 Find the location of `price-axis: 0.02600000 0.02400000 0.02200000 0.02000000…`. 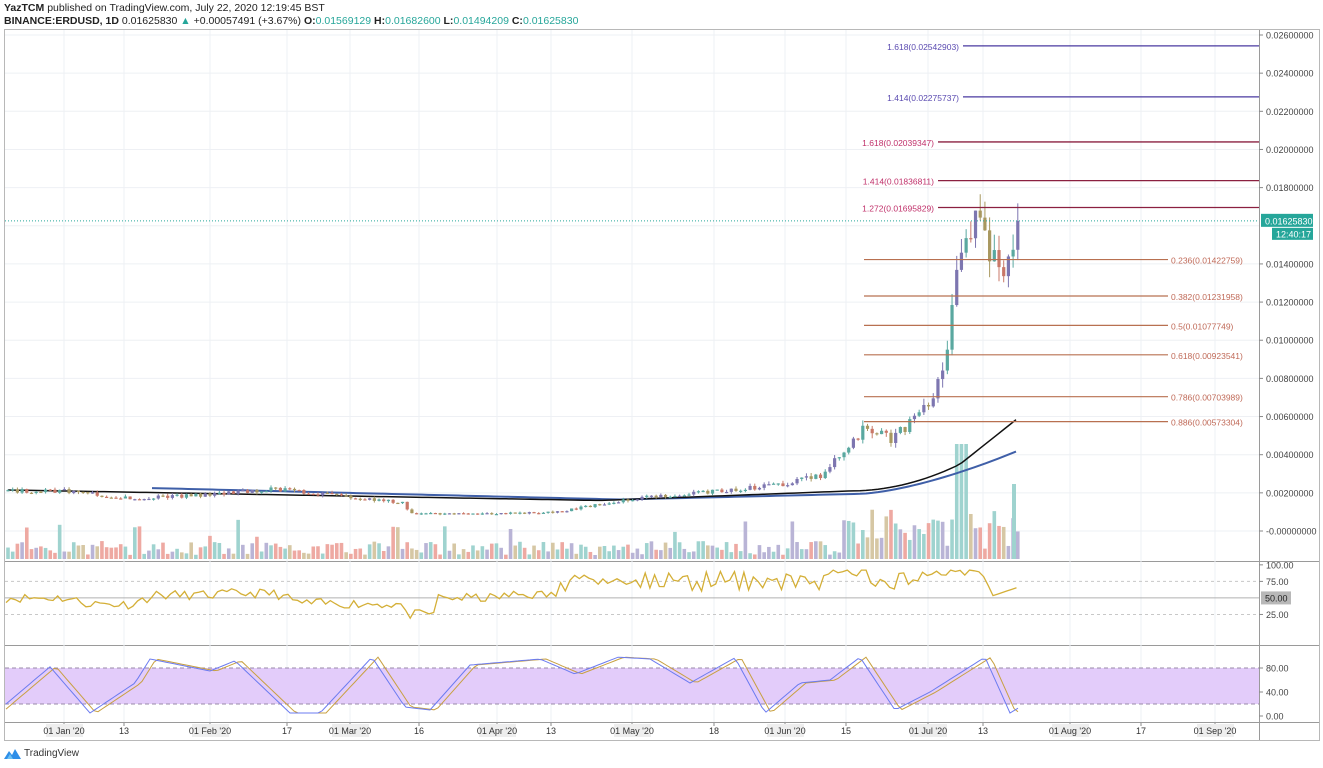

price-axis: 0.02600000 0.02400000 0.02200000 0.02000000… is located at coordinates (1288, 376).